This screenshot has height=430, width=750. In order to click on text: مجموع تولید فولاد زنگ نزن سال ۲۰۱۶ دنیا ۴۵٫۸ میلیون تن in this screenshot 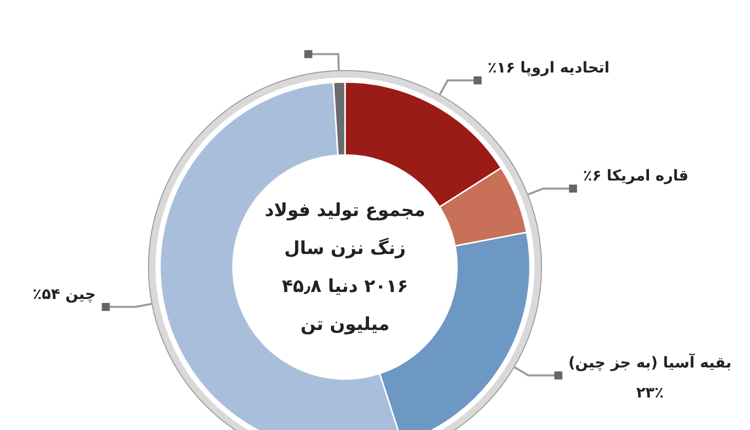, I will do `click(345, 267)`.